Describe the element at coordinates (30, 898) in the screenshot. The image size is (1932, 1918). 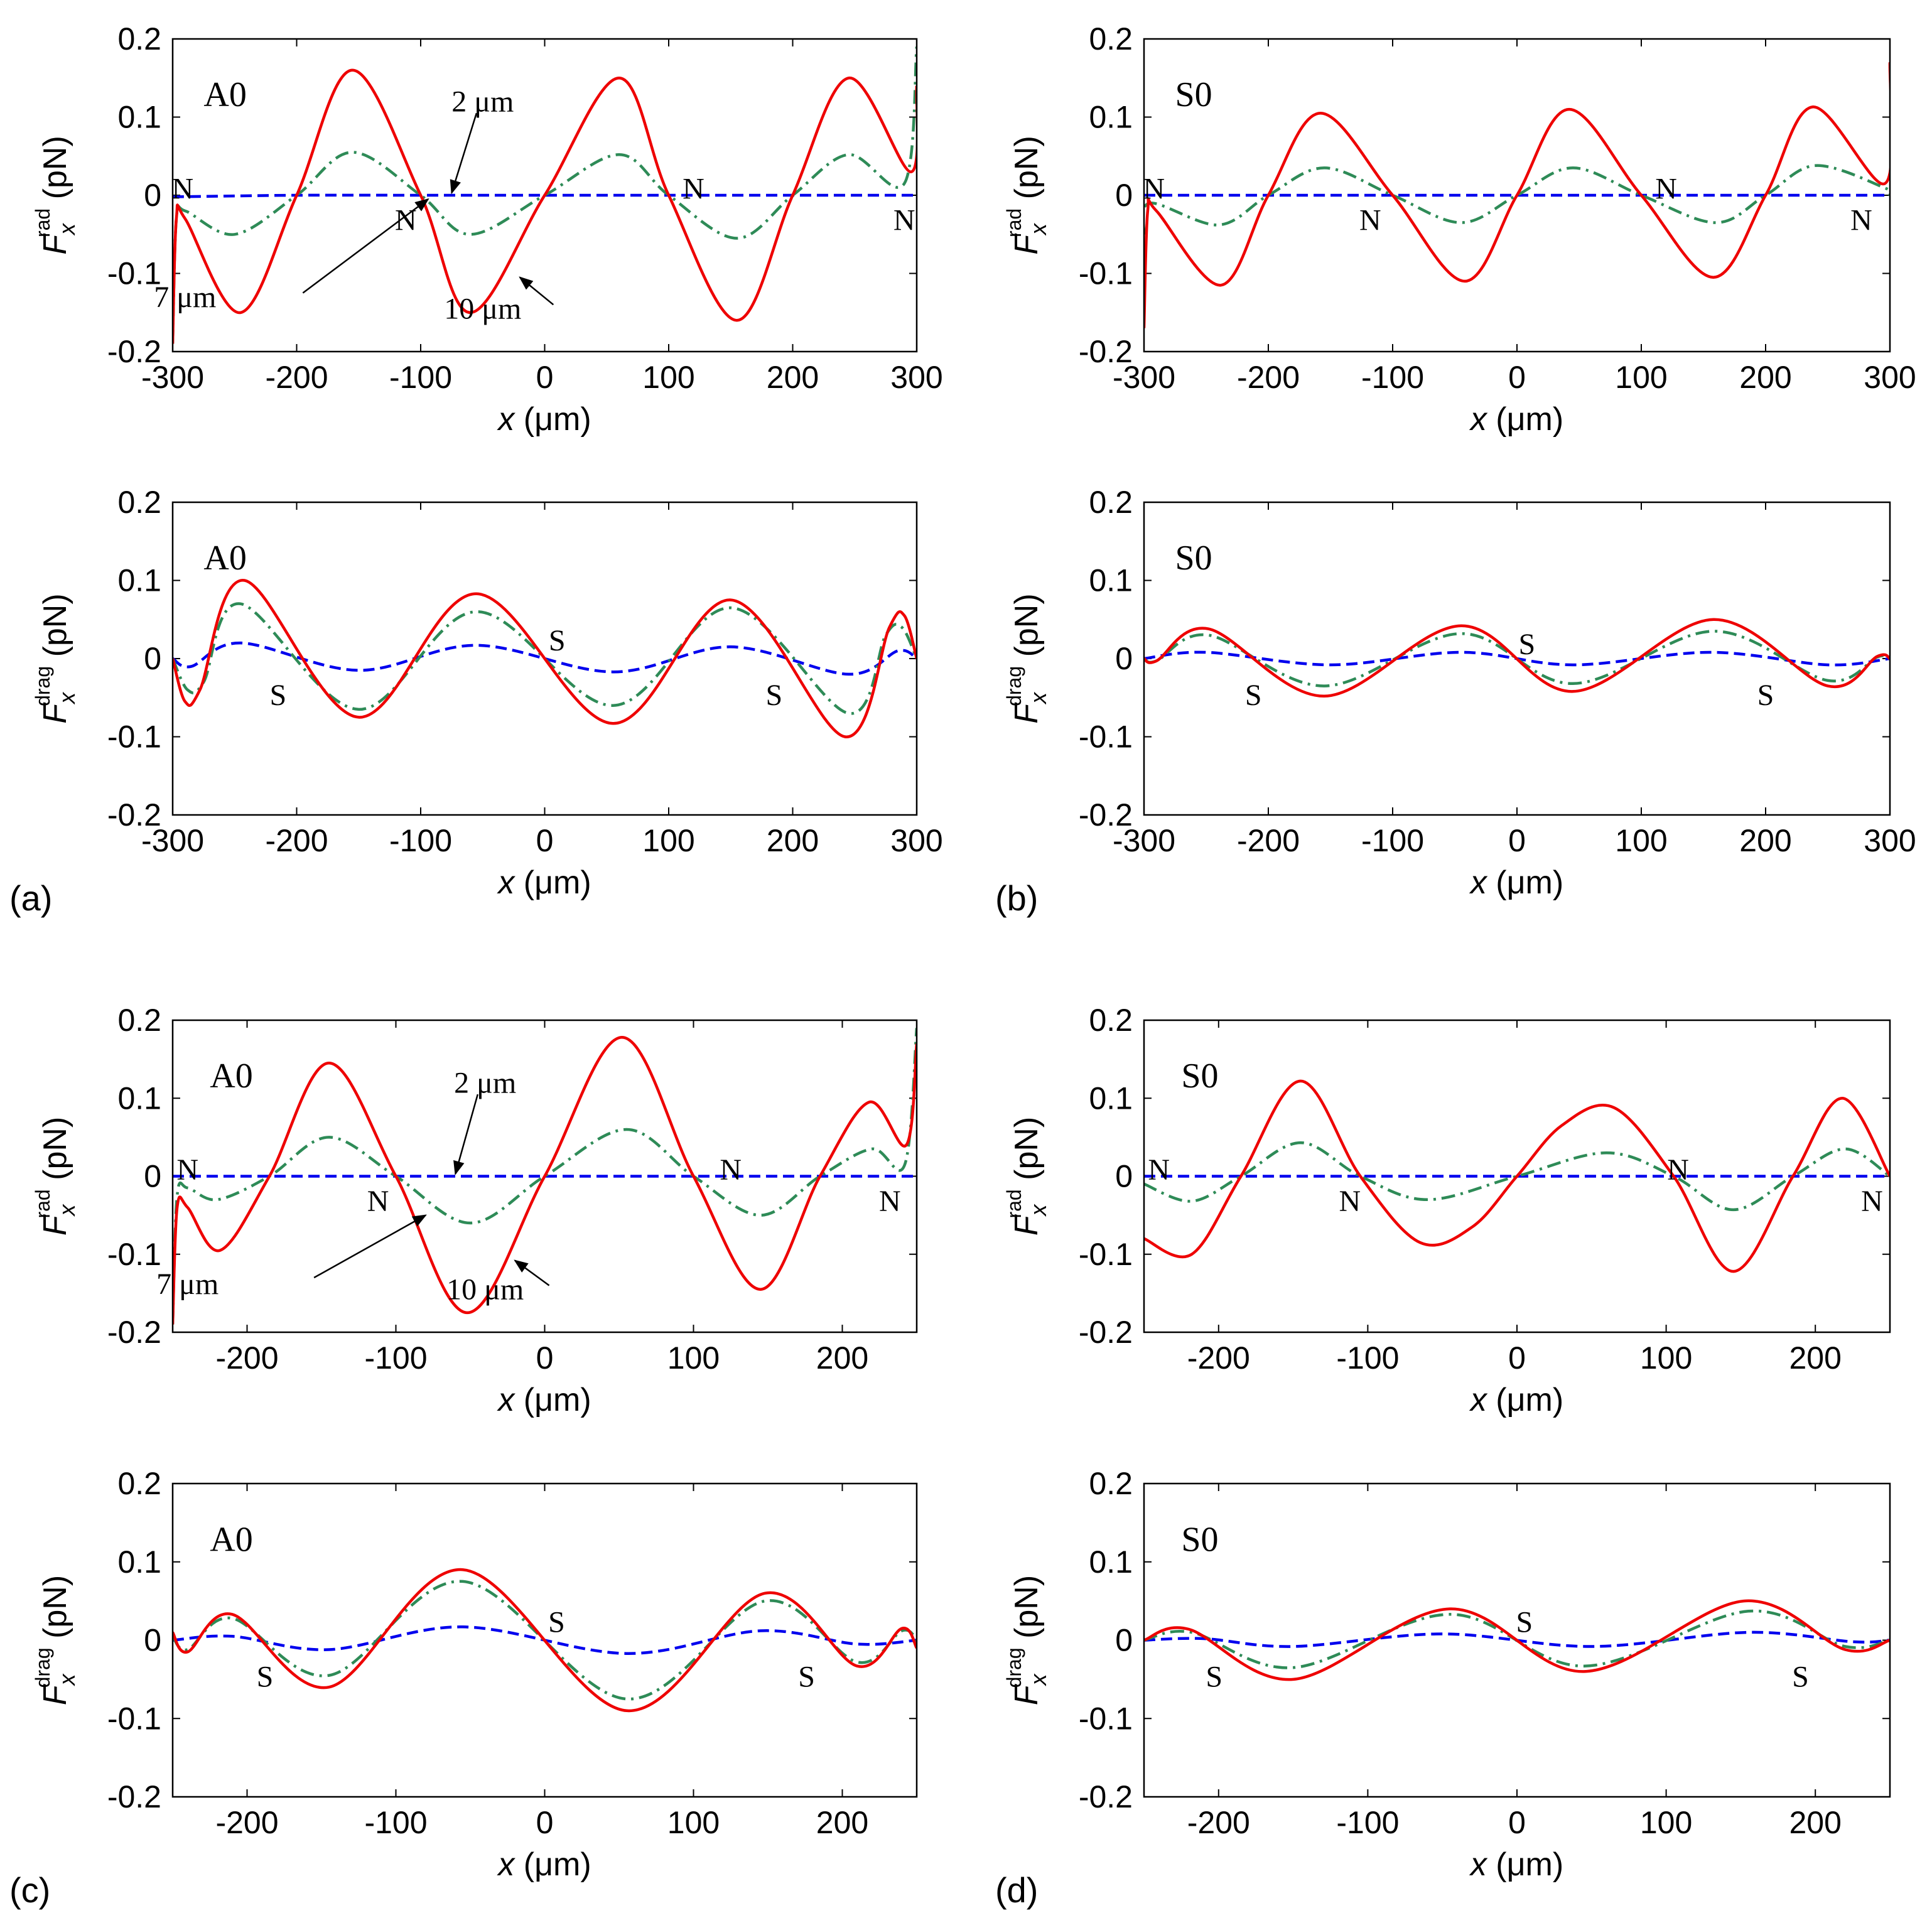
I see `panel-label-a: (a)` at that location.